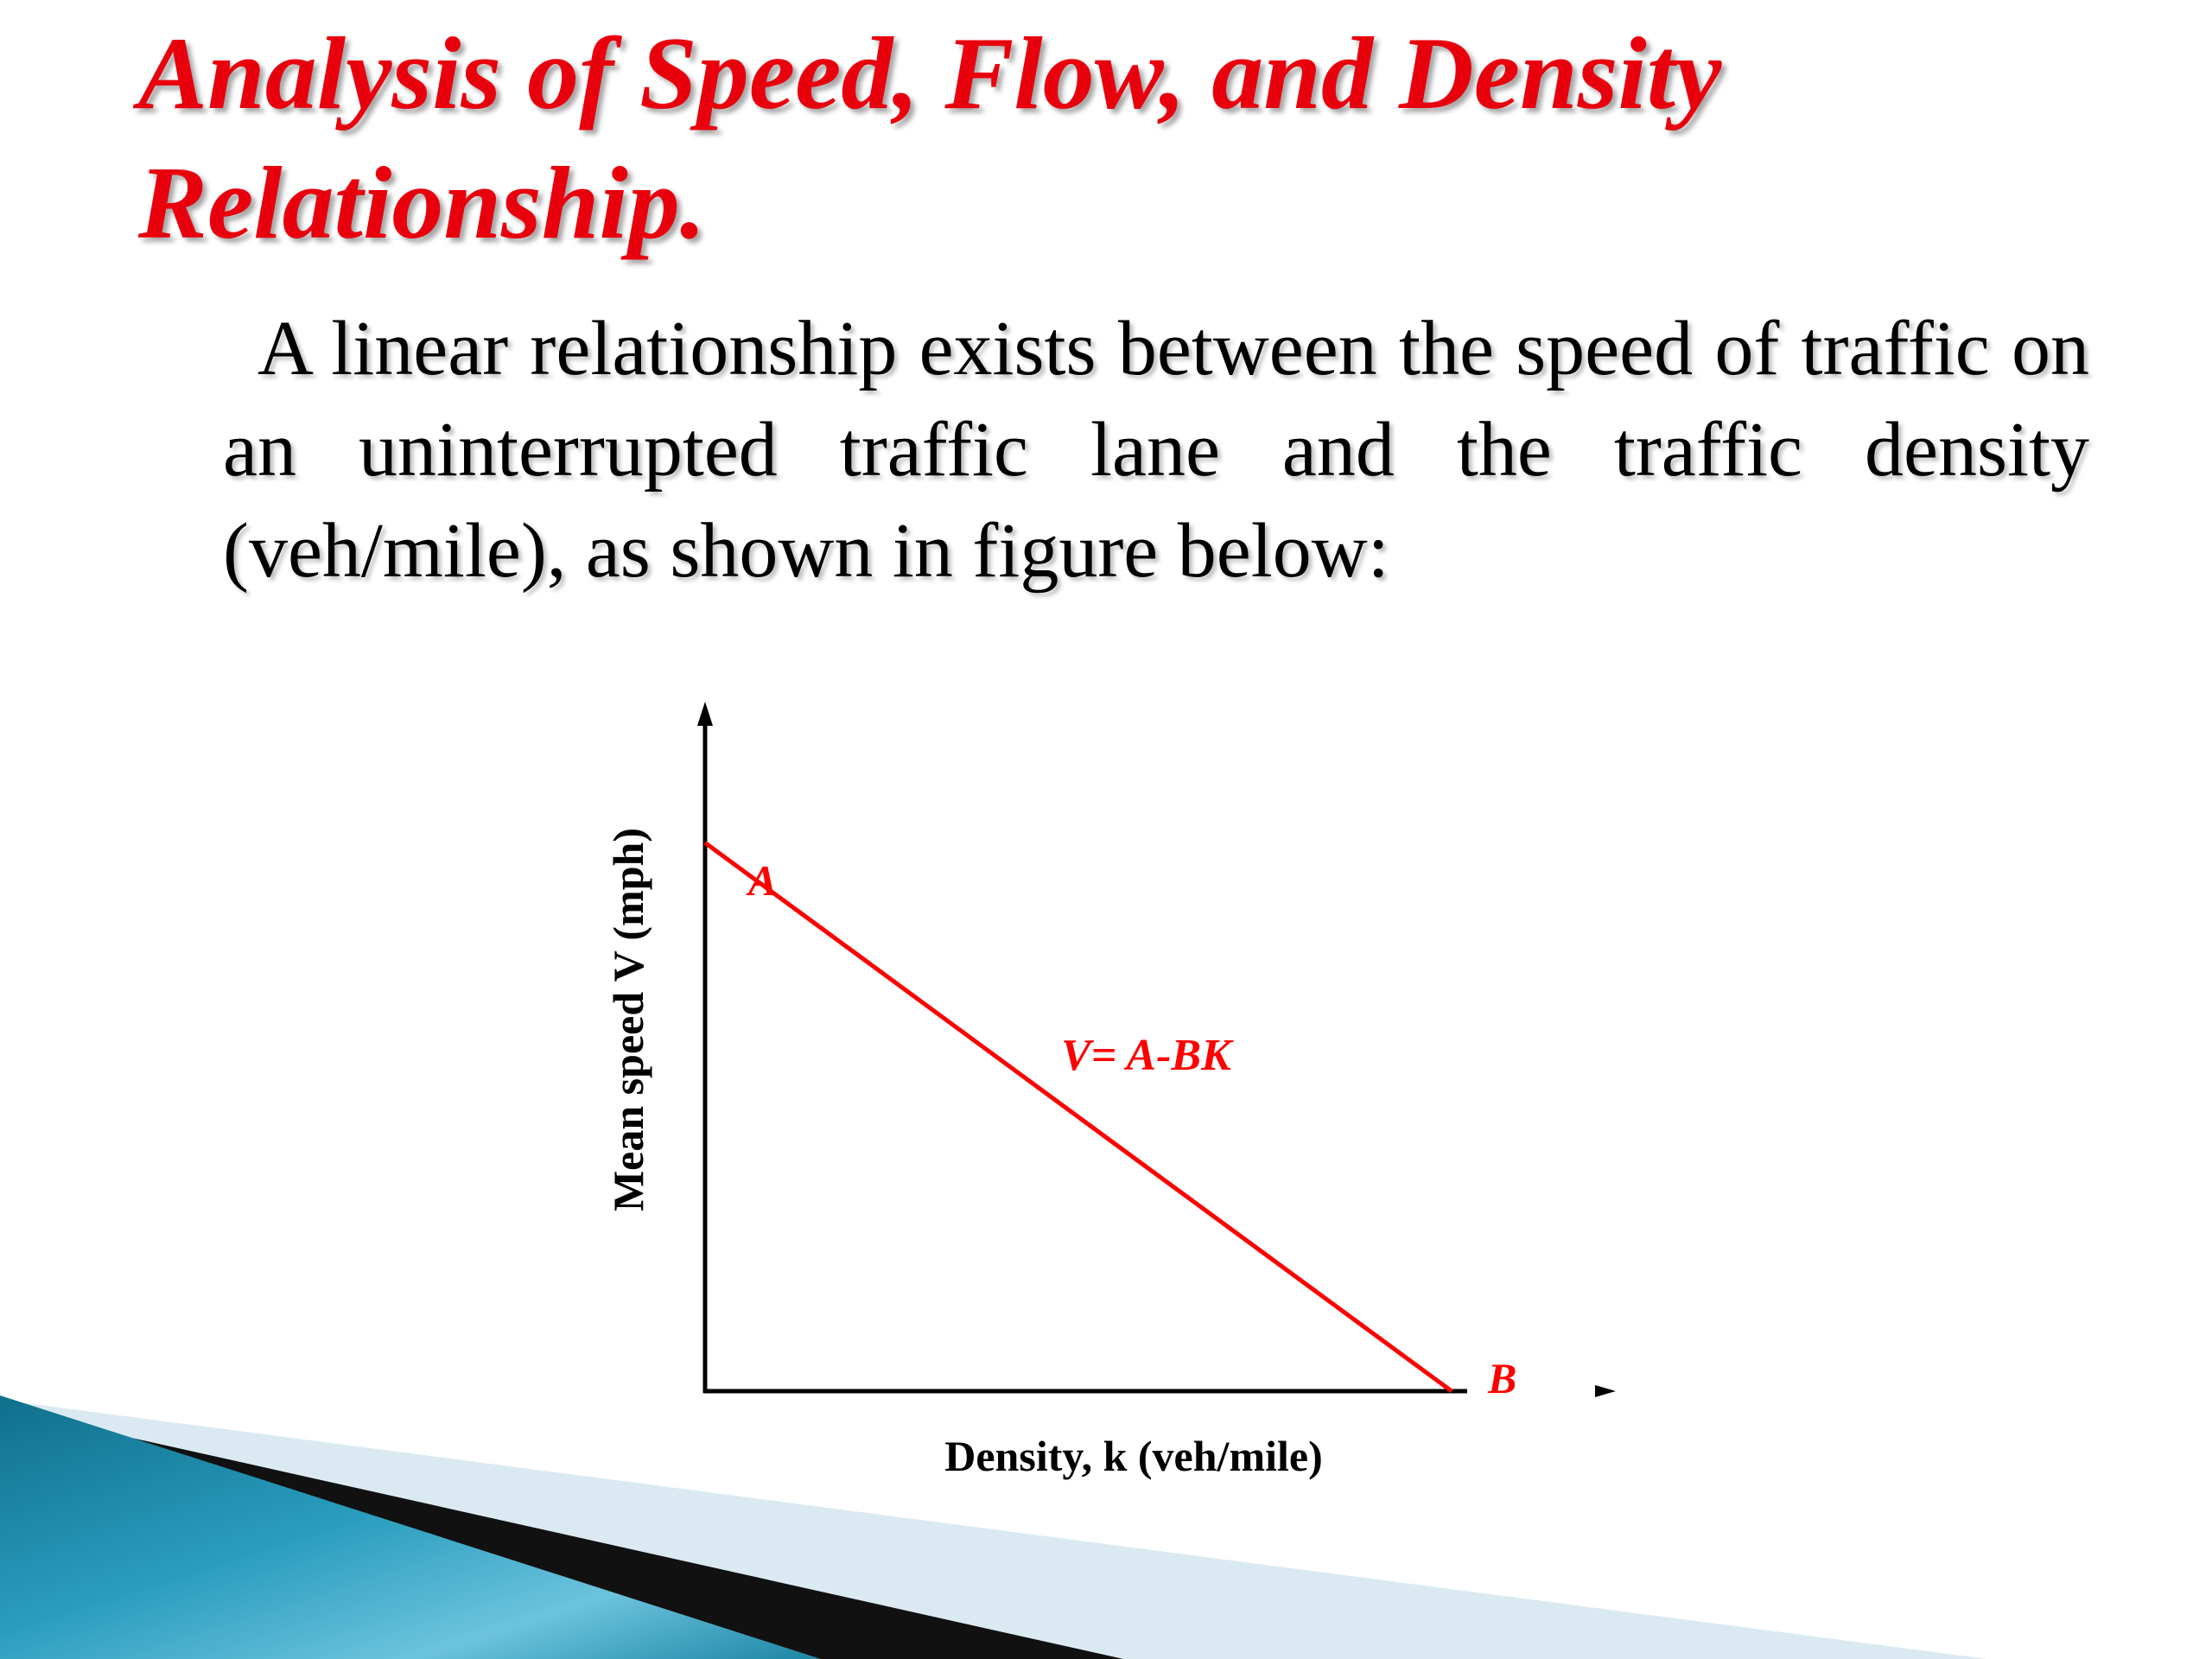 The height and width of the screenshot is (1659, 2212). I want to click on point-label-a: A, so click(761, 880).